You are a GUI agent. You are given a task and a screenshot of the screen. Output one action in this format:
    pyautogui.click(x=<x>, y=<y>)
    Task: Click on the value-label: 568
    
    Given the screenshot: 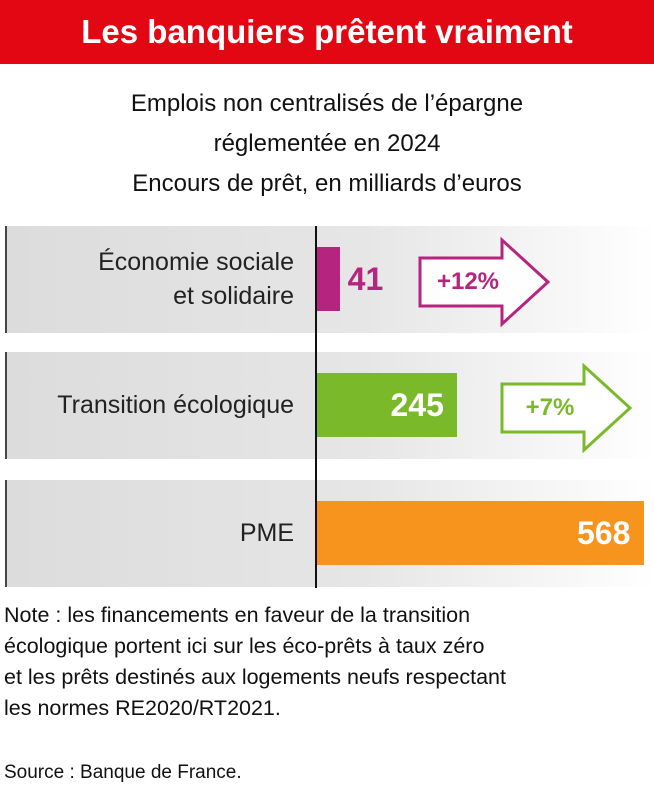 What is the action you would take?
    pyautogui.click(x=604, y=533)
    